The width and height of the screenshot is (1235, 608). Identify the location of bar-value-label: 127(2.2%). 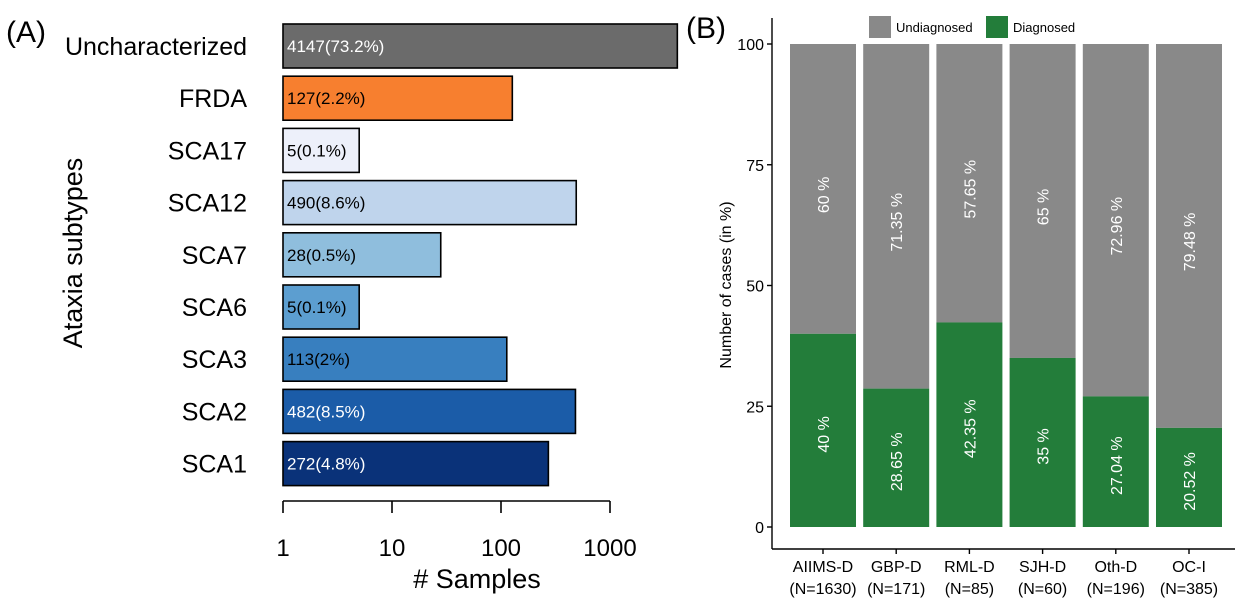
(326, 98).